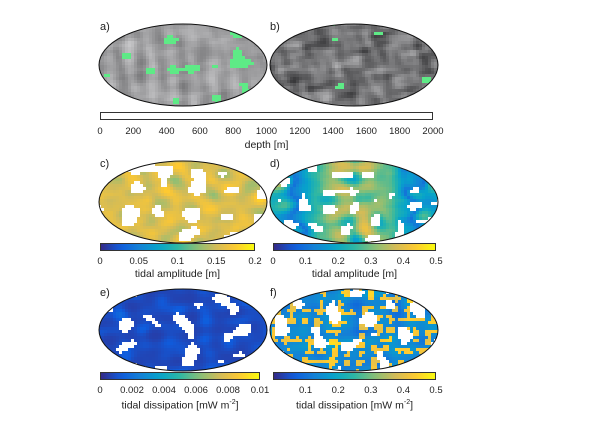 The image size is (598, 421). Describe the element at coordinates (260, 390) in the screenshot. I see `colorbar-tick-label: 0.01` at that location.